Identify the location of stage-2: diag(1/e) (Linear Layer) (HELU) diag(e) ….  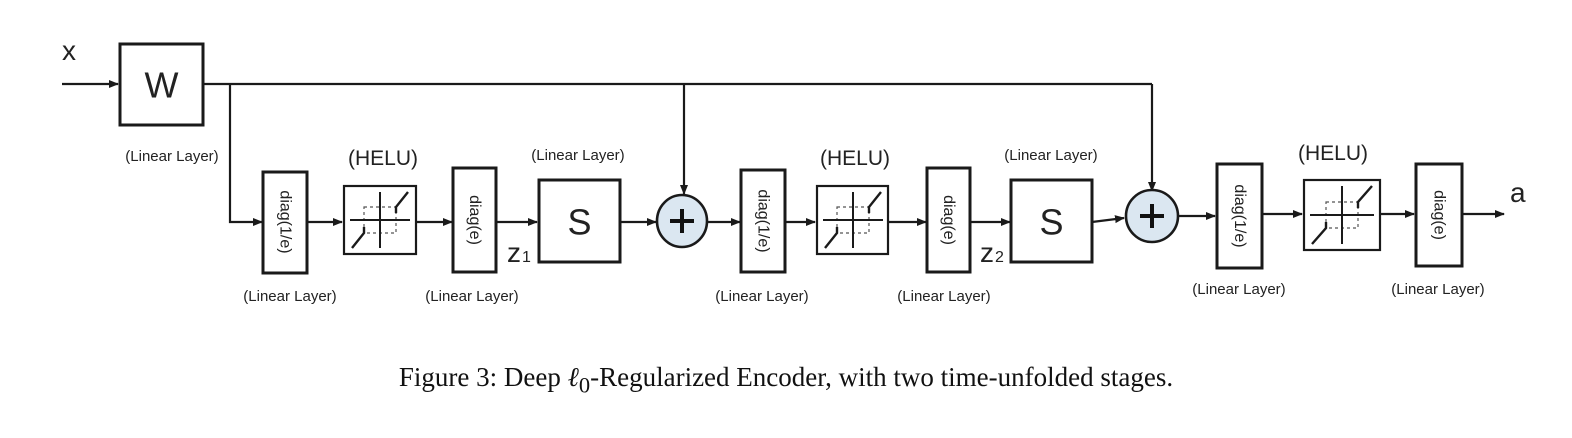
(947, 226).